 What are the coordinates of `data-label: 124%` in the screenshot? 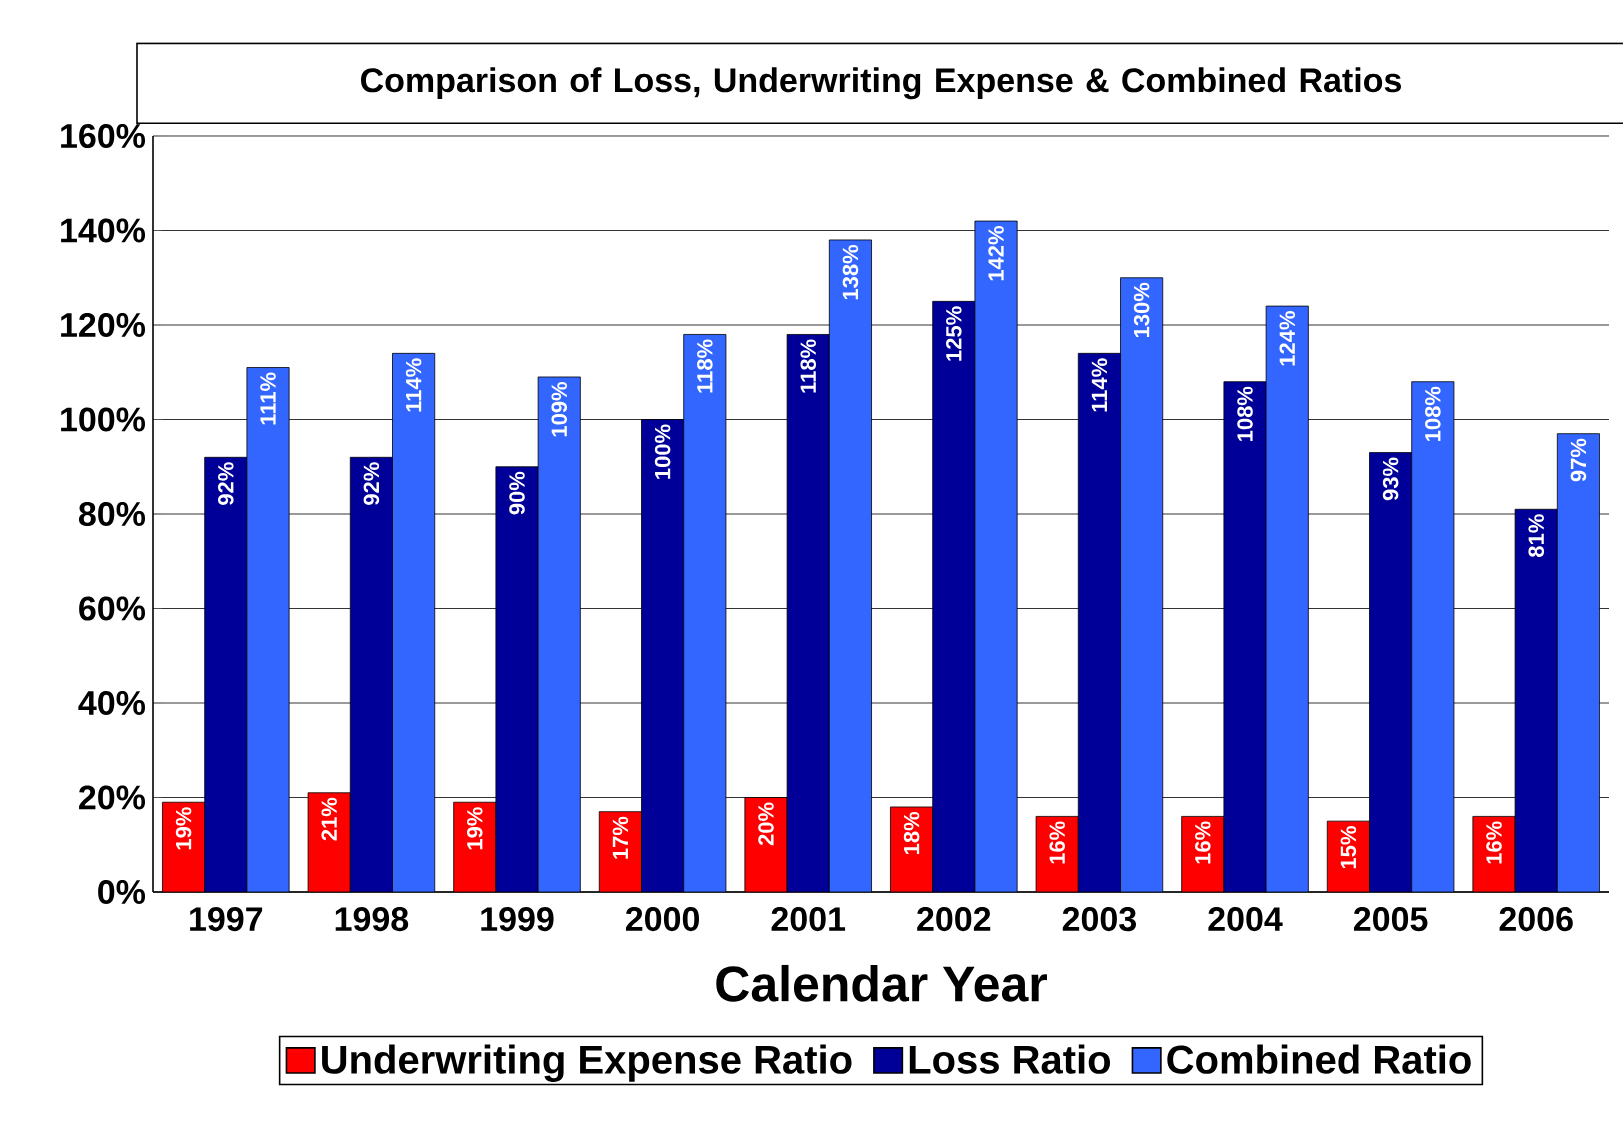 It's located at (1287, 338).